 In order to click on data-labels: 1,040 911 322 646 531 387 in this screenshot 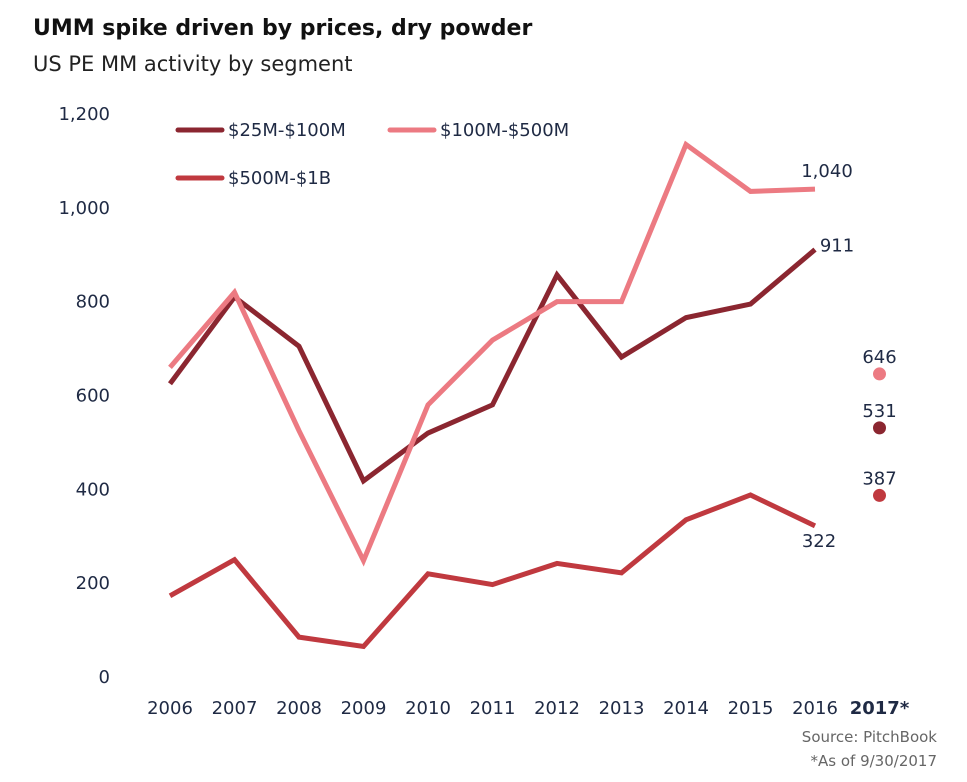, I will do `click(848, 356)`.